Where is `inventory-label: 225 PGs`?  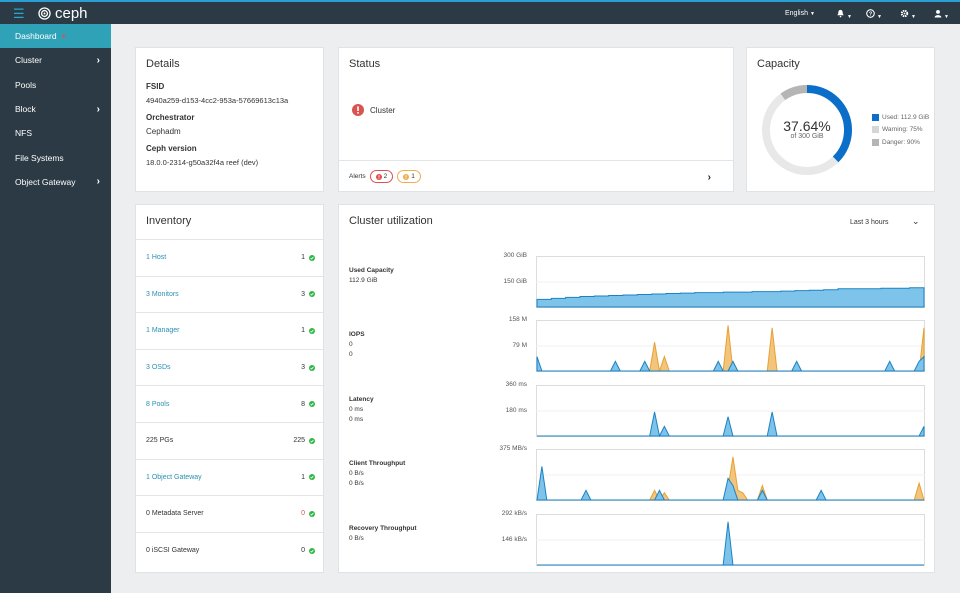 inventory-label: 225 PGs is located at coordinates (160, 441).